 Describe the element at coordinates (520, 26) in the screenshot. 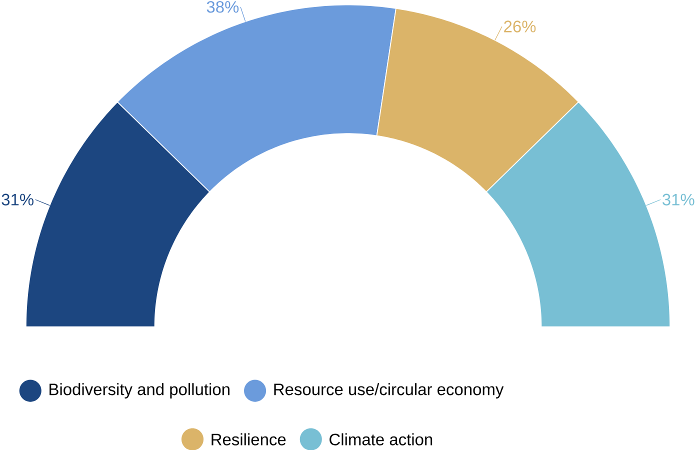

I see `data-label: 26%` at that location.